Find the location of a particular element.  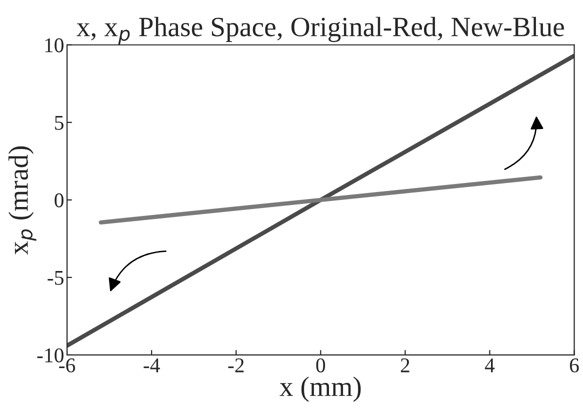

x-axis-title: x (mm) is located at coordinates (320, 389).